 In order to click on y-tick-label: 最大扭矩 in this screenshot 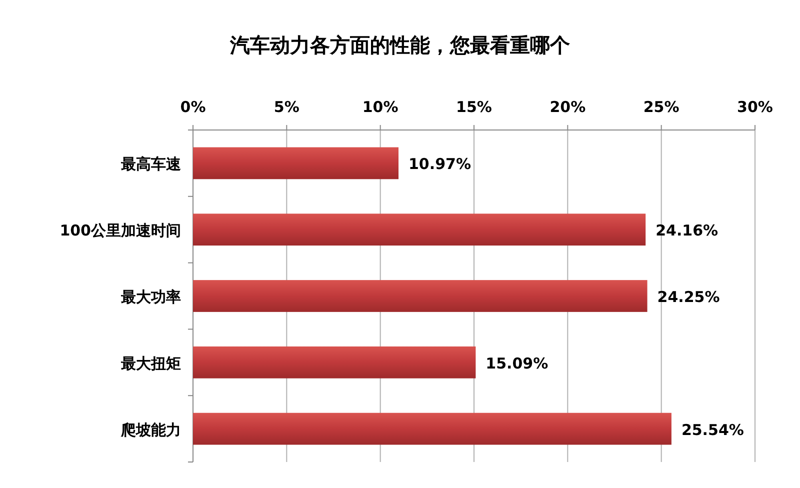, I will do `click(150, 363)`.